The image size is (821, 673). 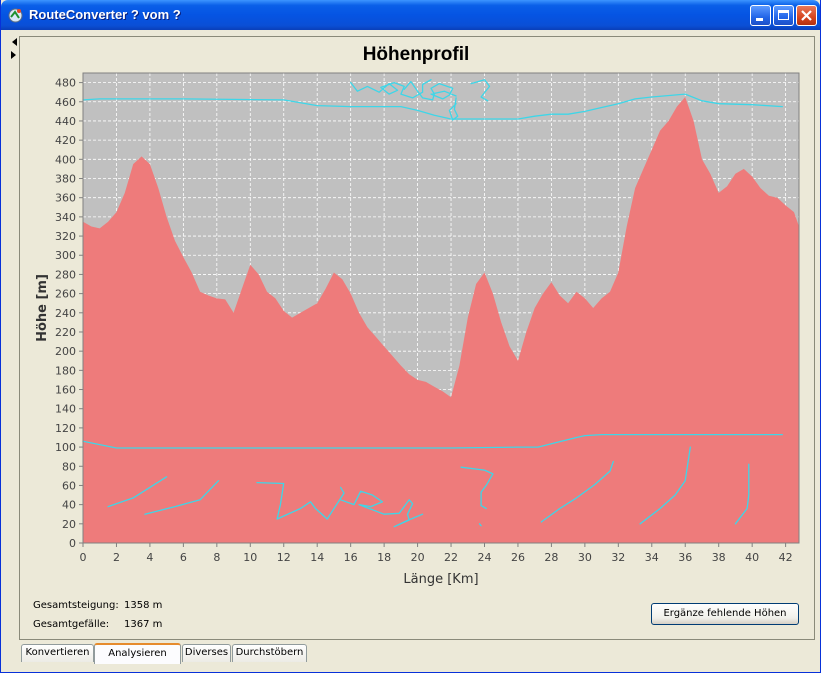 I want to click on tab-analysieren: Analysieren, so click(x=137, y=653).